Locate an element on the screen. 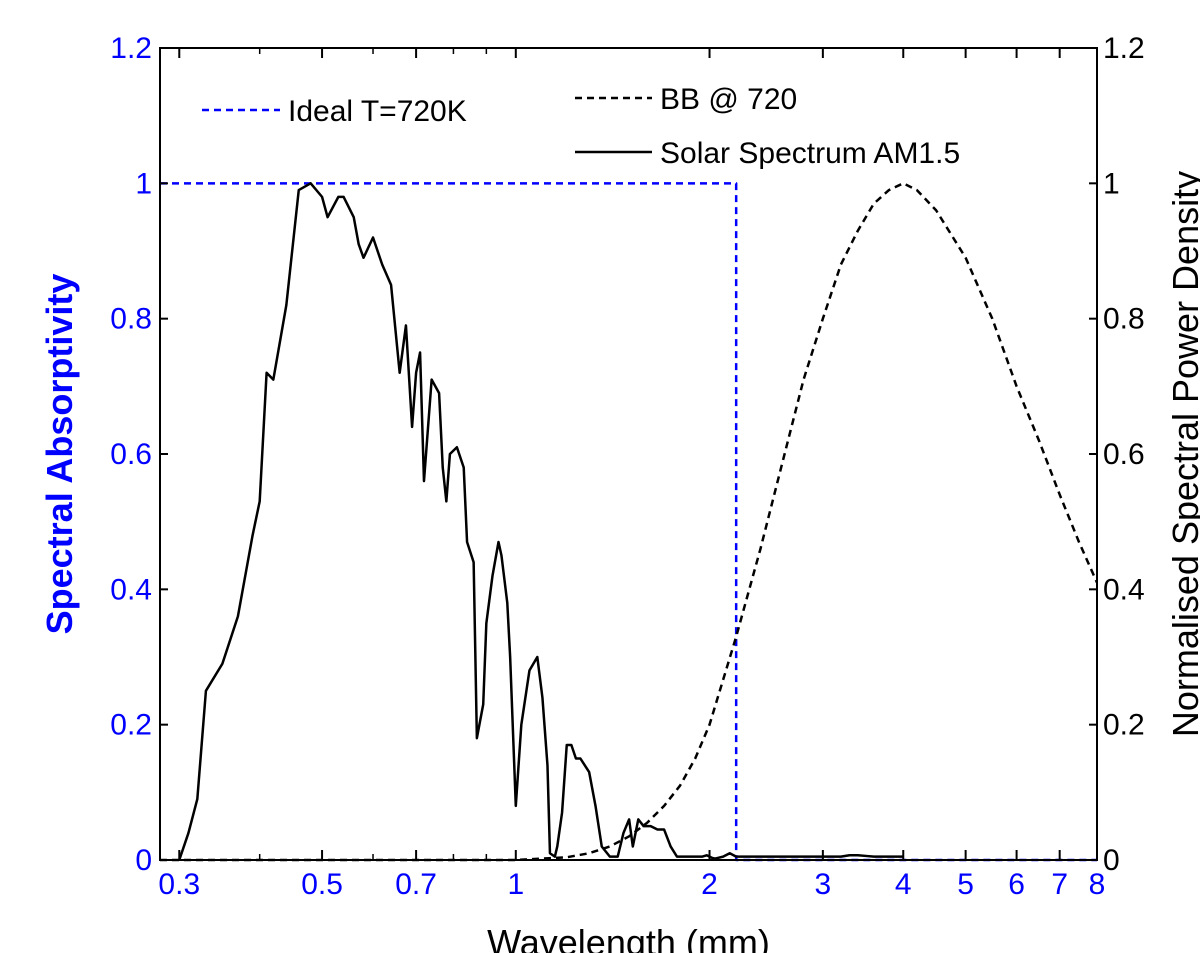 This screenshot has height=953, width=1200. y-left-tick-label: 1.2 is located at coordinates (131, 48).